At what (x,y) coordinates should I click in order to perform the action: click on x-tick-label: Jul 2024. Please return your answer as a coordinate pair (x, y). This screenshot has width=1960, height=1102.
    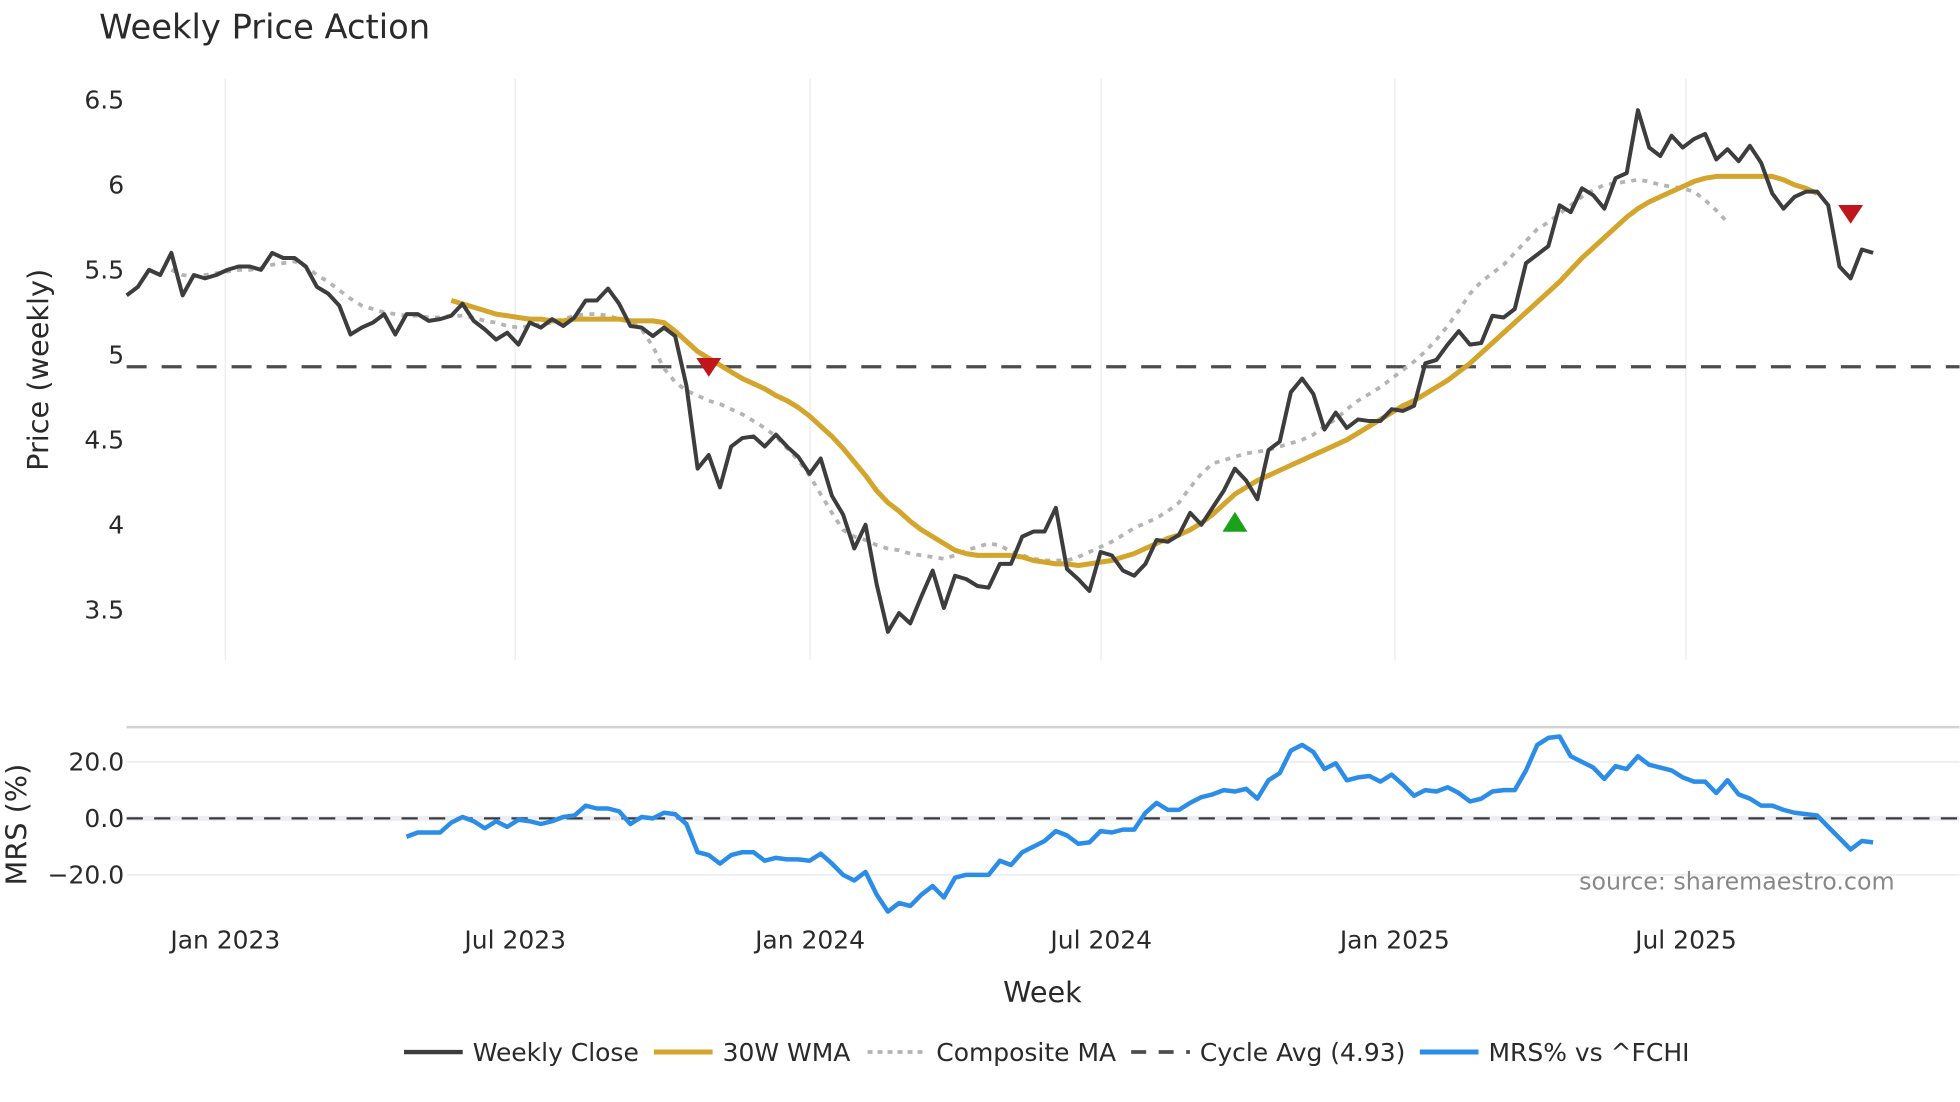
    Looking at the image, I should click on (1100, 939).